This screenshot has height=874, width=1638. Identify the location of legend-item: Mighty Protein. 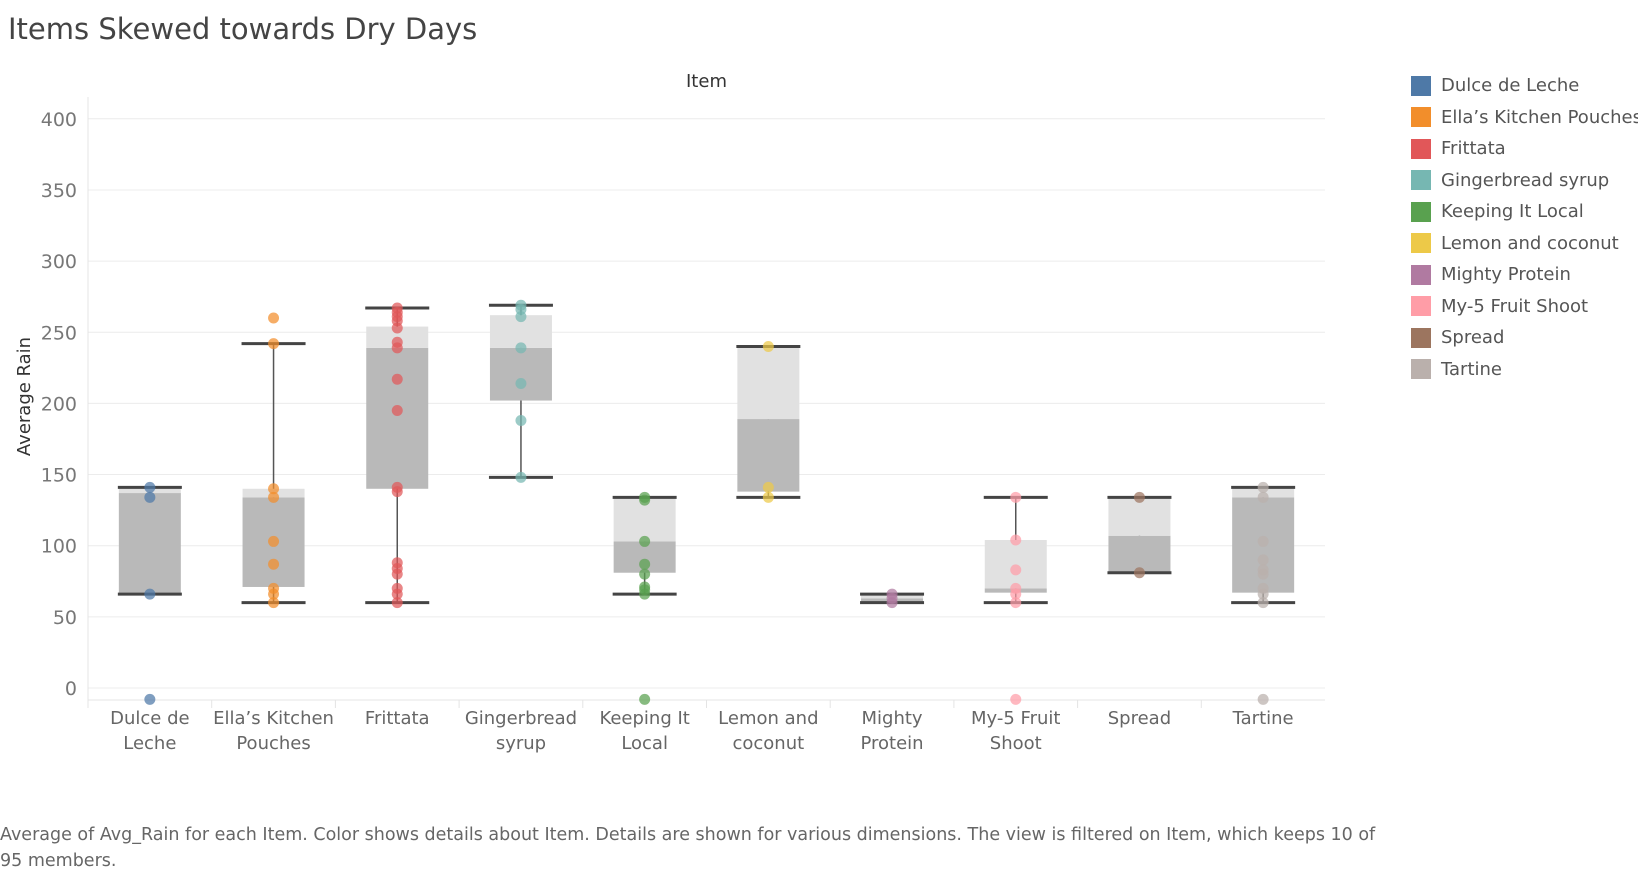
(1524, 275).